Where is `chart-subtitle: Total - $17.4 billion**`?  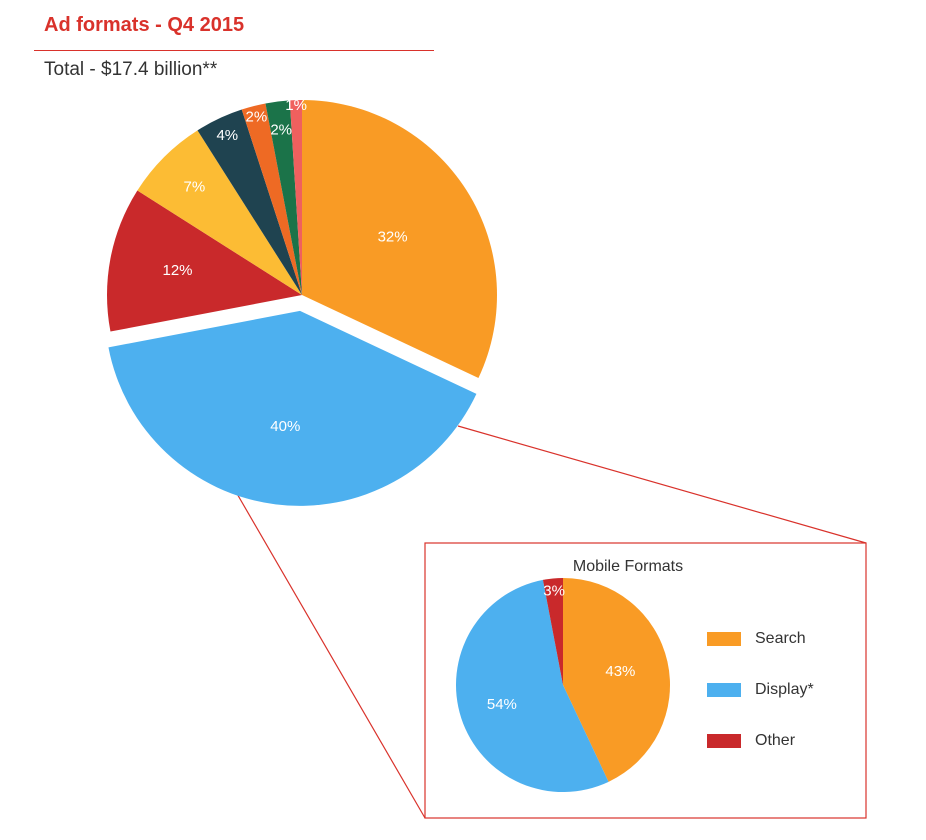 chart-subtitle: Total - $17.4 billion** is located at coordinates (131, 69).